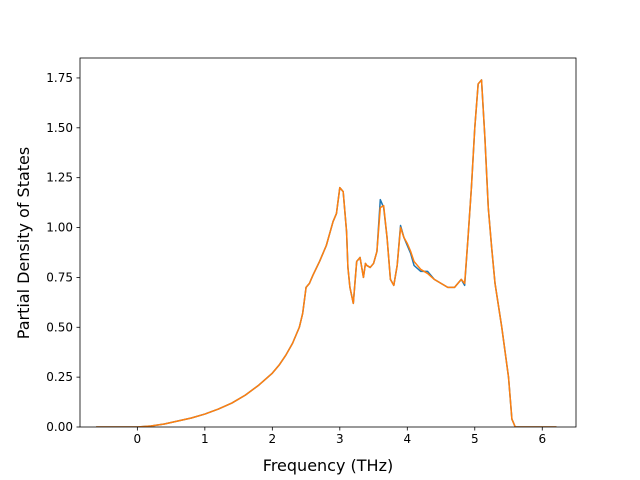  I want to click on y-tick-label: 1.75, so click(59, 78).